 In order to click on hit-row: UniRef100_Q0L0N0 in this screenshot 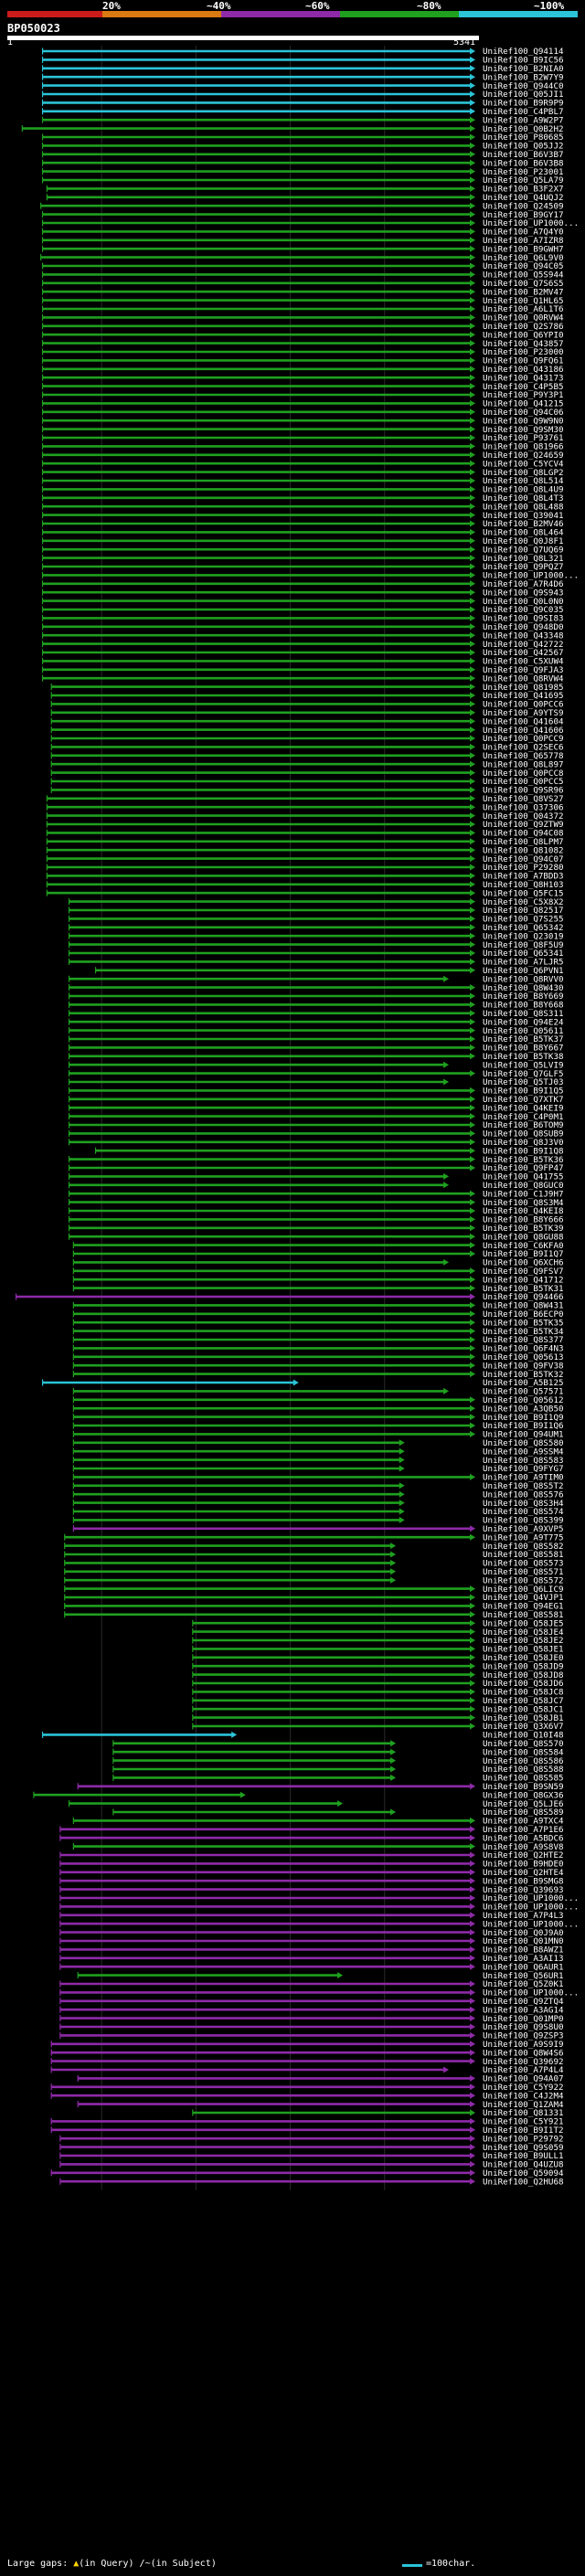, I will do `click(302, 602)`.